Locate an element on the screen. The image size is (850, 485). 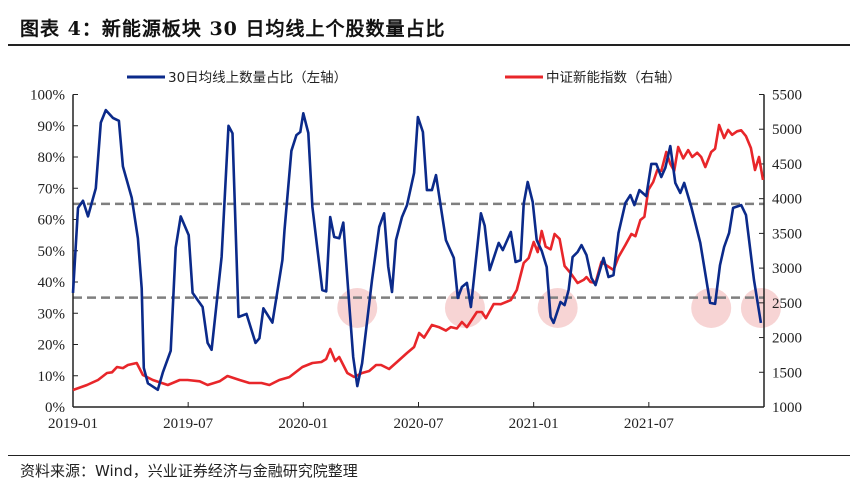
y-left-tick-label: 20% is located at coordinates (52, 346).